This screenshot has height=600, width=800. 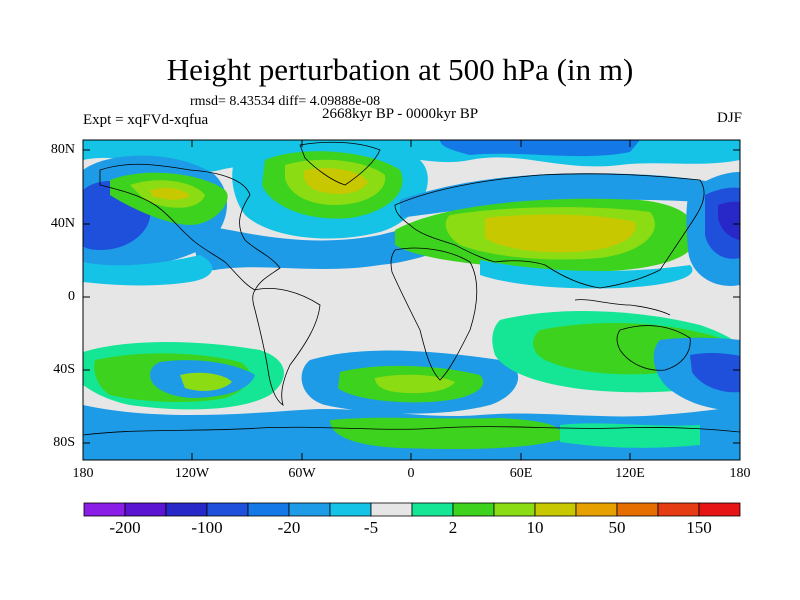 What do you see at coordinates (729, 220) in the screenshot?
I see `ne-pacific-deep` at bounding box center [729, 220].